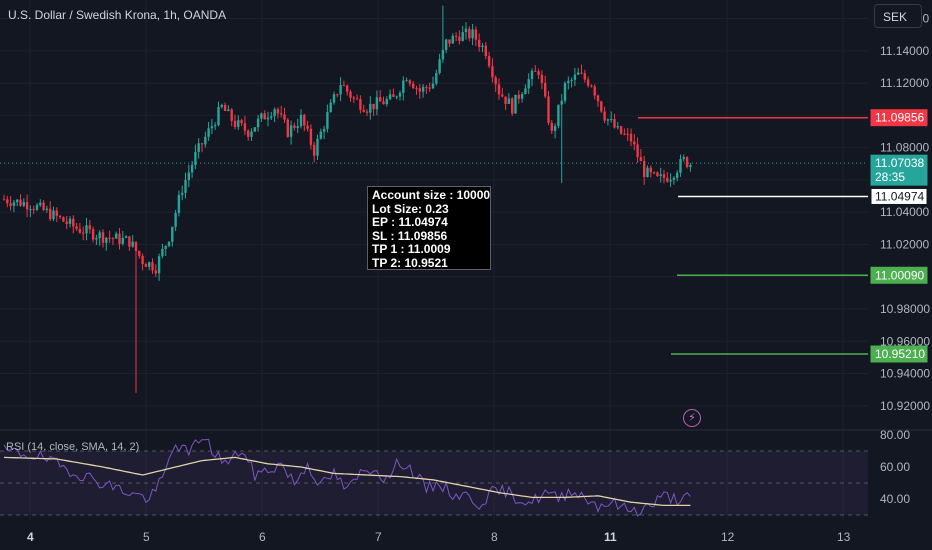 The image size is (932, 550). I want to click on last-price-tag: 11.07038, so click(899, 163).